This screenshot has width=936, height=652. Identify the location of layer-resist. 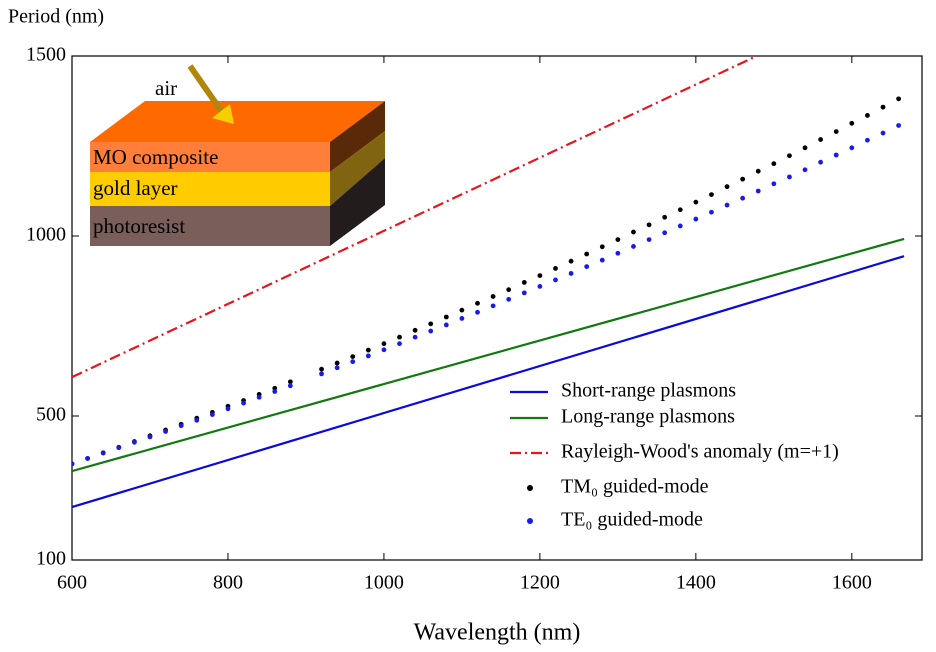
(210, 226).